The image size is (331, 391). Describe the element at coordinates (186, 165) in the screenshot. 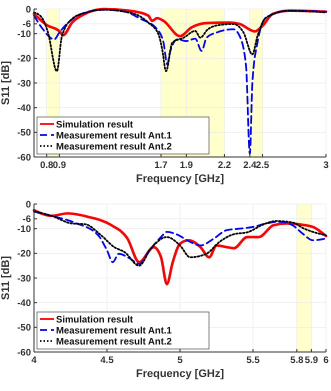

I see `x-tick-label: 1.9` at that location.